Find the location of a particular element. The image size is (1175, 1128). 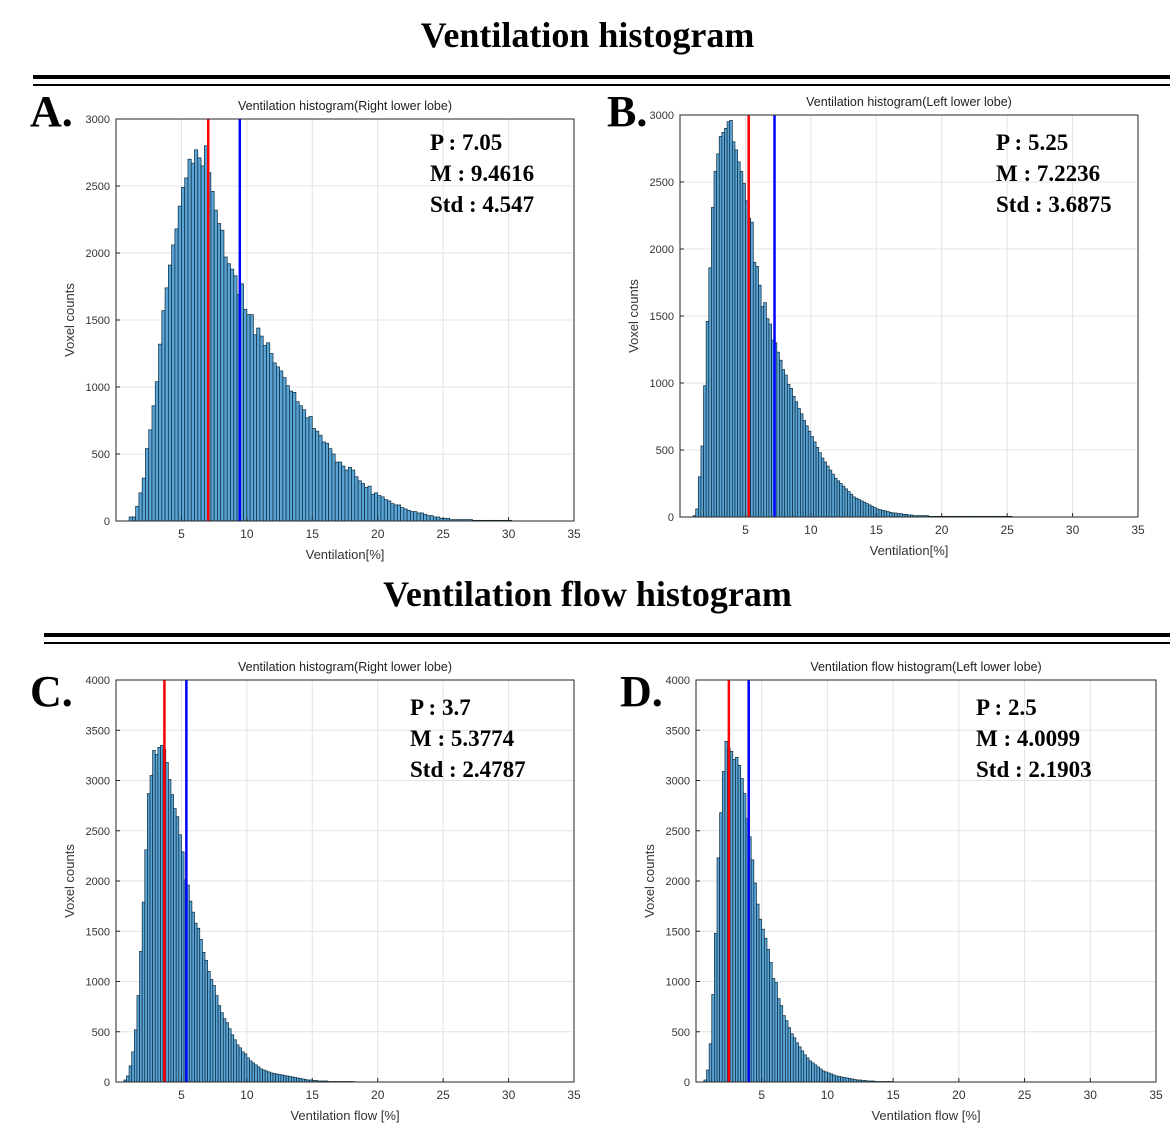

x-axis-label-a: Ventilation[%] is located at coordinates (345, 554).